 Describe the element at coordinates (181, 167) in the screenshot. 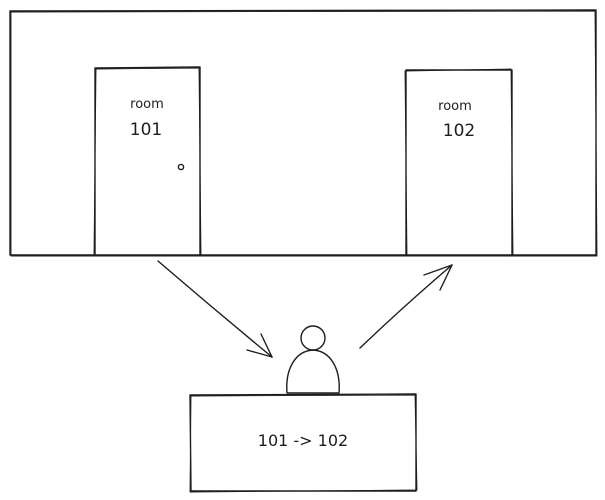

I see `door-knob` at that location.